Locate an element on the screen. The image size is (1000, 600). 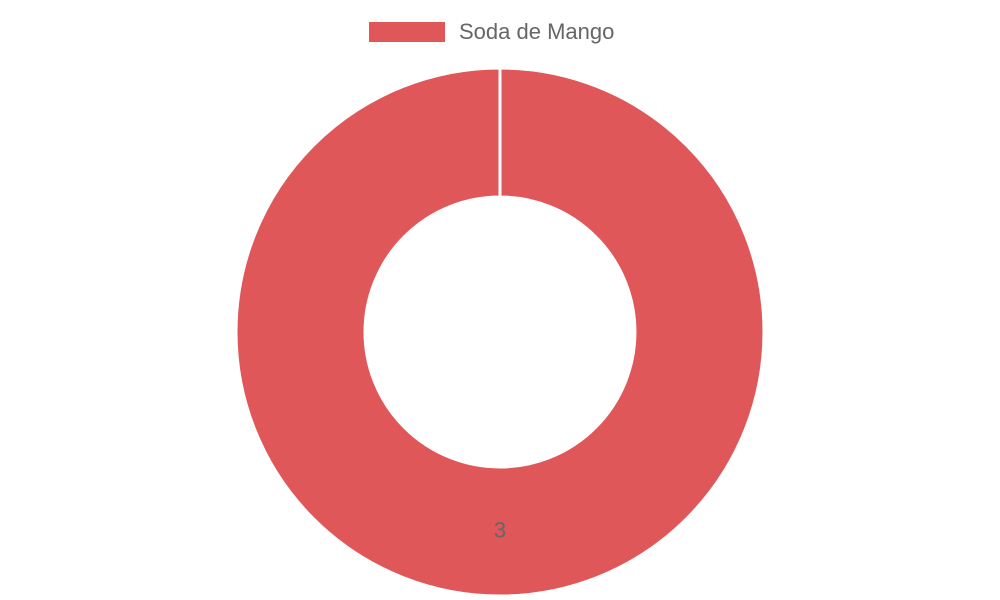
legend-swatch is located at coordinates (407, 32).